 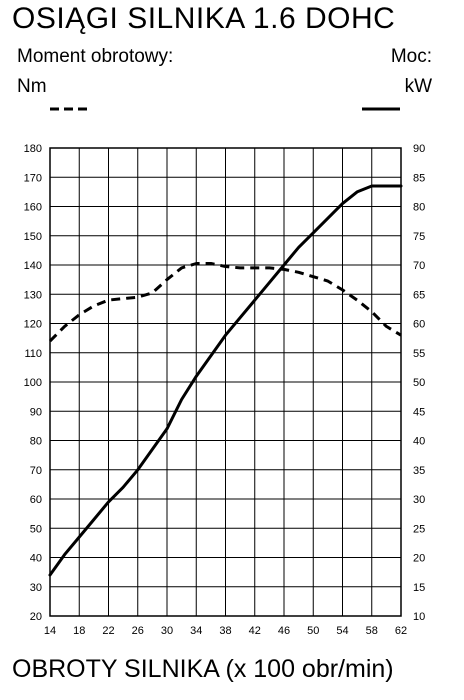 What do you see at coordinates (33, 295) in the screenshot?
I see `y-left-tick-label: 130` at bounding box center [33, 295].